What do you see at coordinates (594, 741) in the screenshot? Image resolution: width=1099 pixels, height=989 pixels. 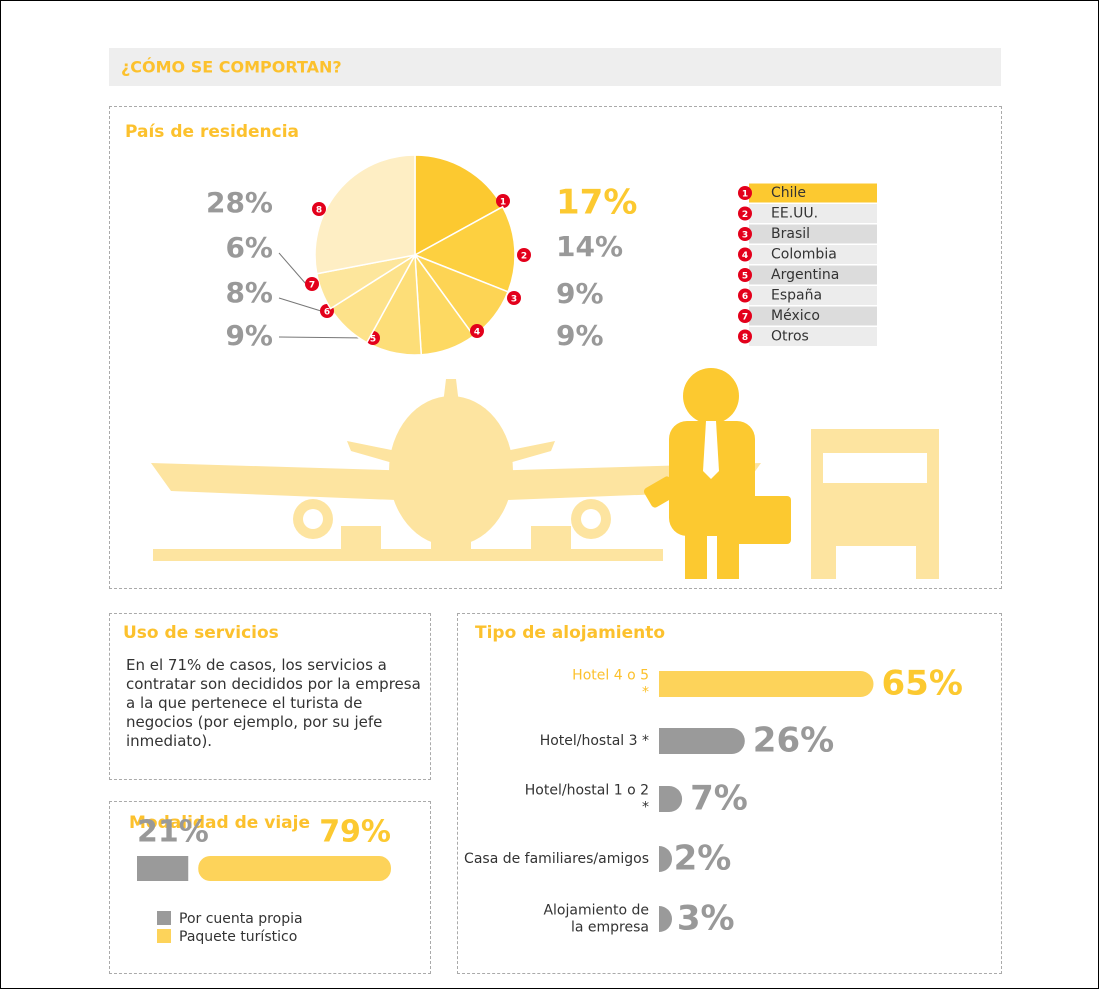 I see `category-label: Hotel/hostal 3 *` at bounding box center [594, 741].